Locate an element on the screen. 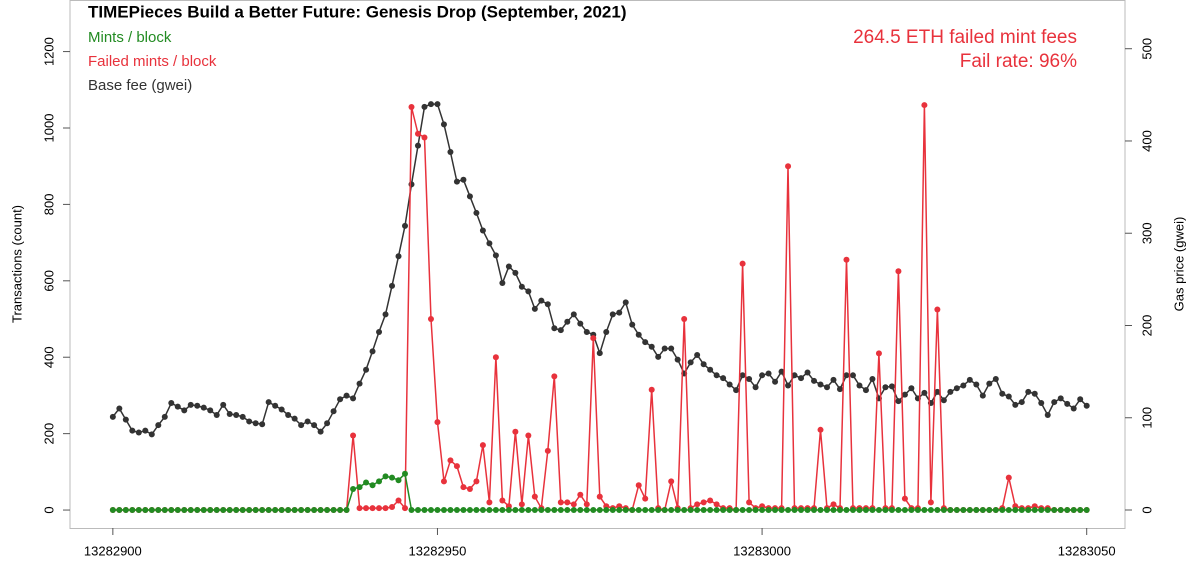 The image size is (1200, 579). y2-tick-label: 100 is located at coordinates (1146, 418).